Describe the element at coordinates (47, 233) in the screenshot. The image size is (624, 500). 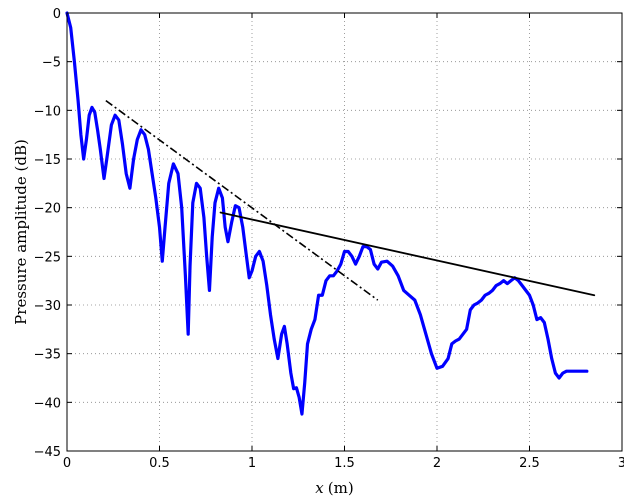
I see `y-tick-labels: 0 −5 −10 −15 −20 −25 −30 −35 −40 −45` at that location.